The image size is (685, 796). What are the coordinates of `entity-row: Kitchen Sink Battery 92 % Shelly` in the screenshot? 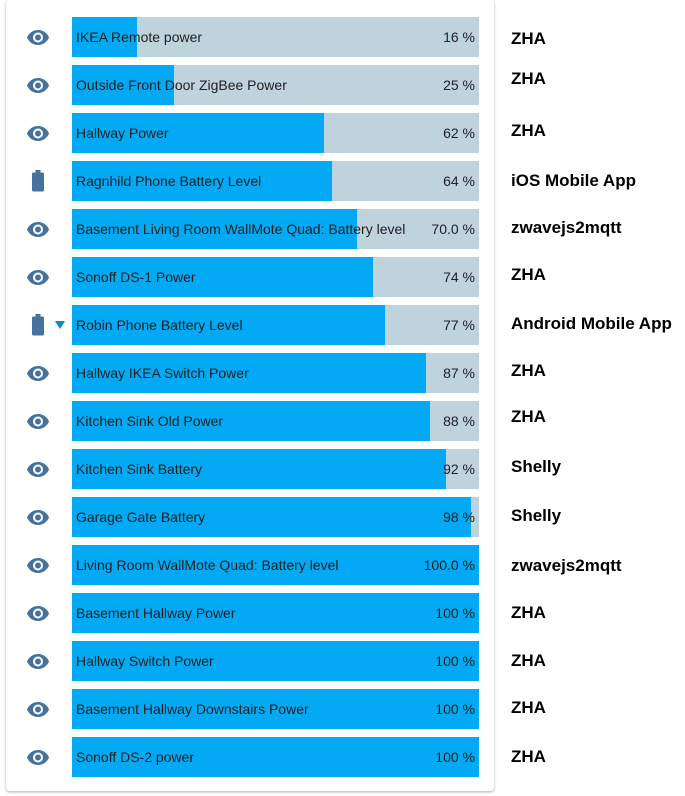 It's located at (342, 469).